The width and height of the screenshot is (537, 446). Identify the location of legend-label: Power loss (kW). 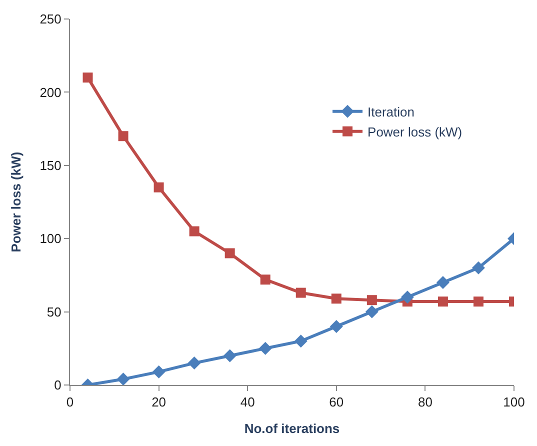
(415, 132).